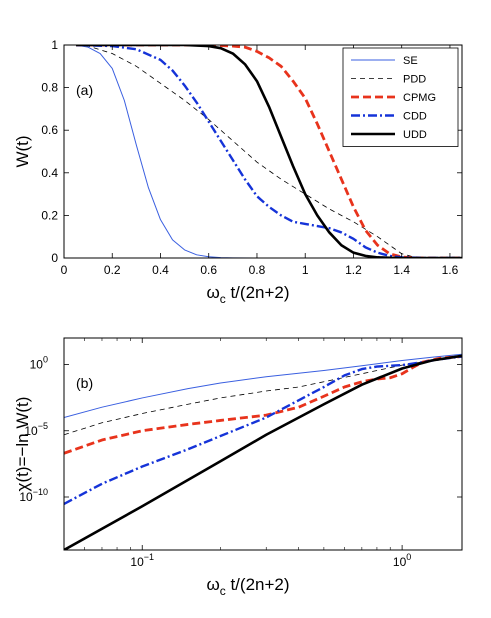 This screenshot has height=618, width=491. I want to click on series-line-cpmg, so click(263, 405).